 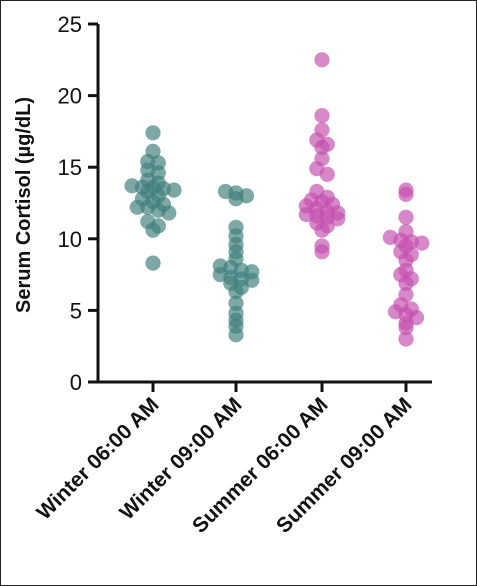 I want to click on y-tick-label: 10, so click(x=70, y=239).